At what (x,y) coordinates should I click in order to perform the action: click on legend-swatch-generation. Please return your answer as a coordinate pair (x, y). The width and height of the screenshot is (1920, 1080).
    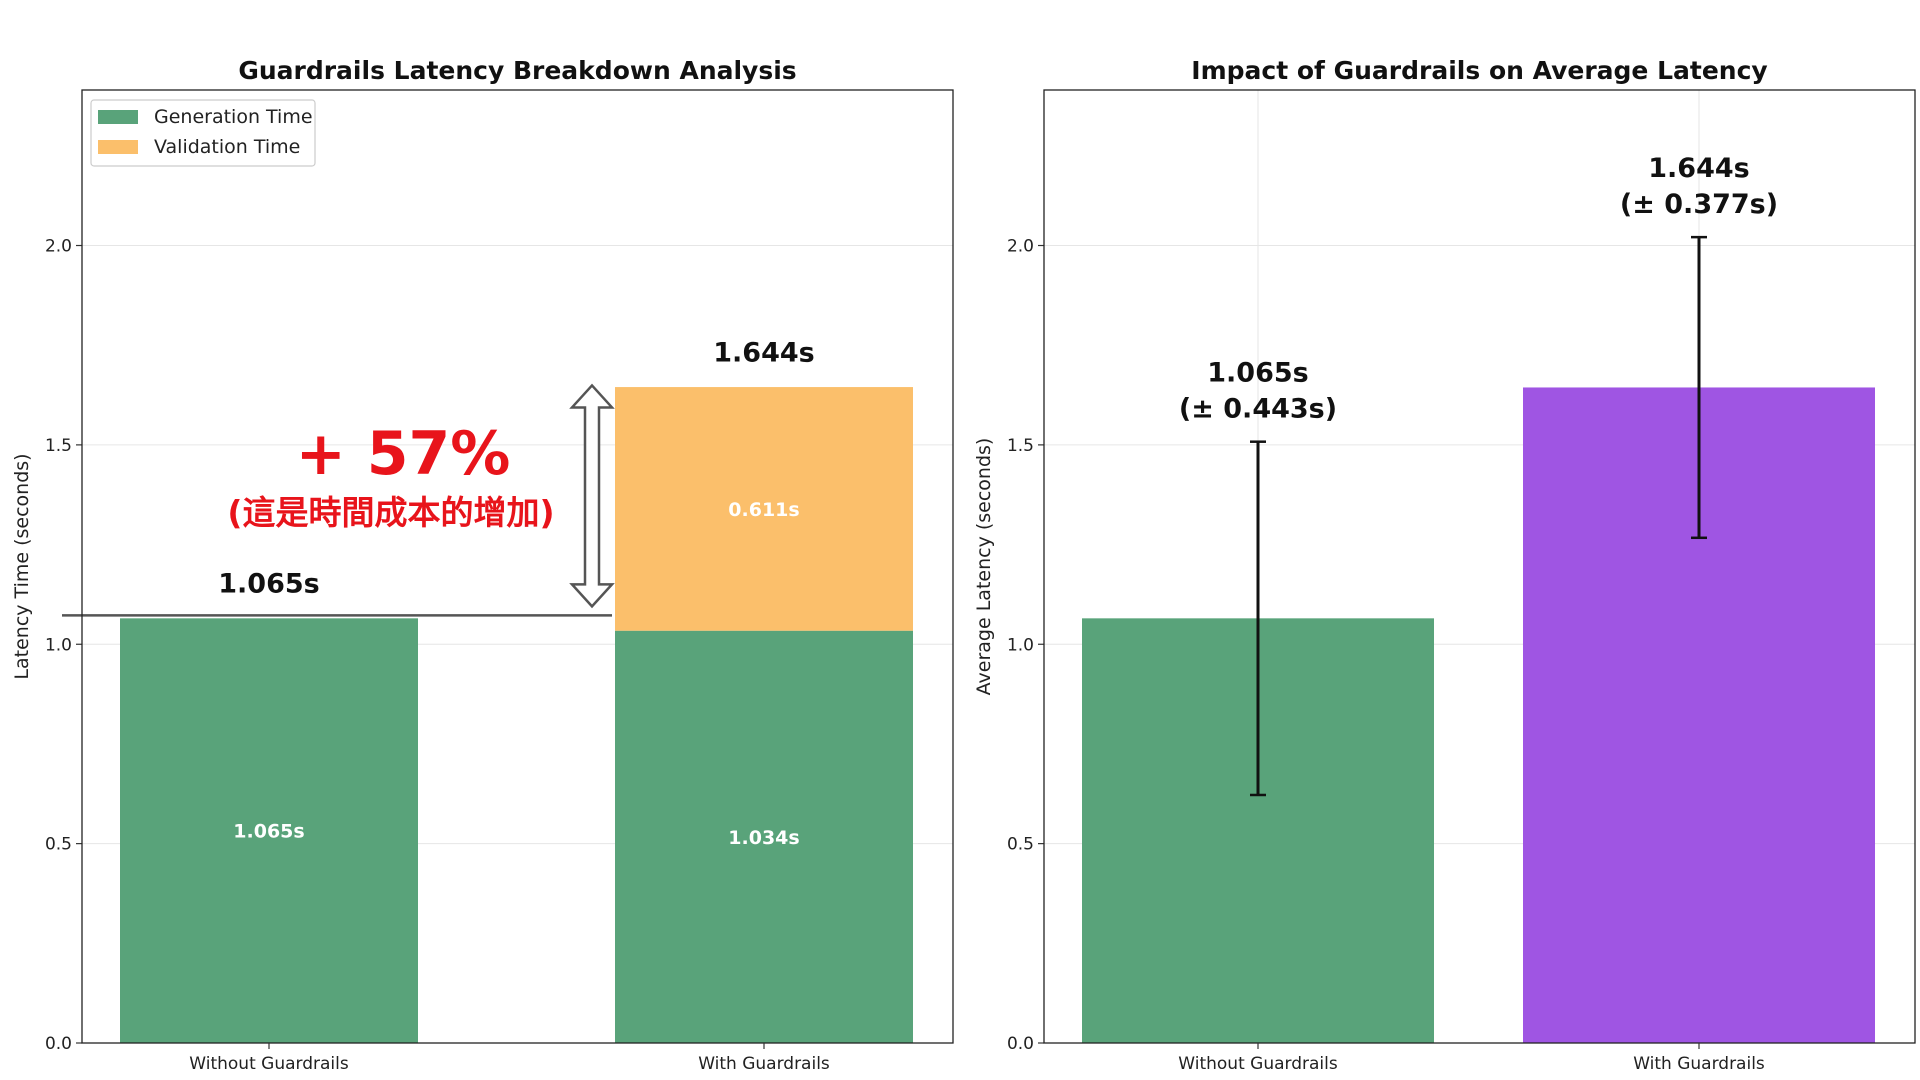
    Looking at the image, I should click on (118, 117).